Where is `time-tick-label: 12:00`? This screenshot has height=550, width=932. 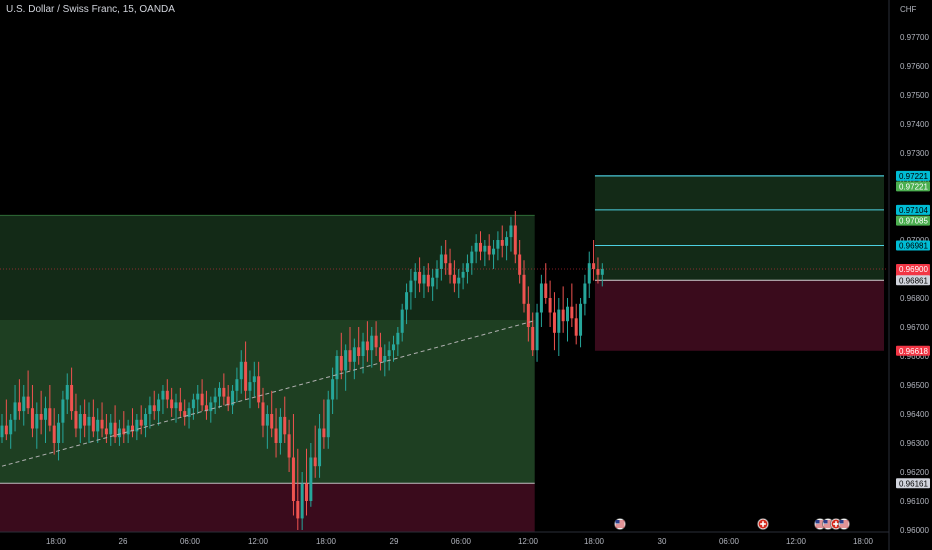 time-tick-label: 12:00 is located at coordinates (796, 541).